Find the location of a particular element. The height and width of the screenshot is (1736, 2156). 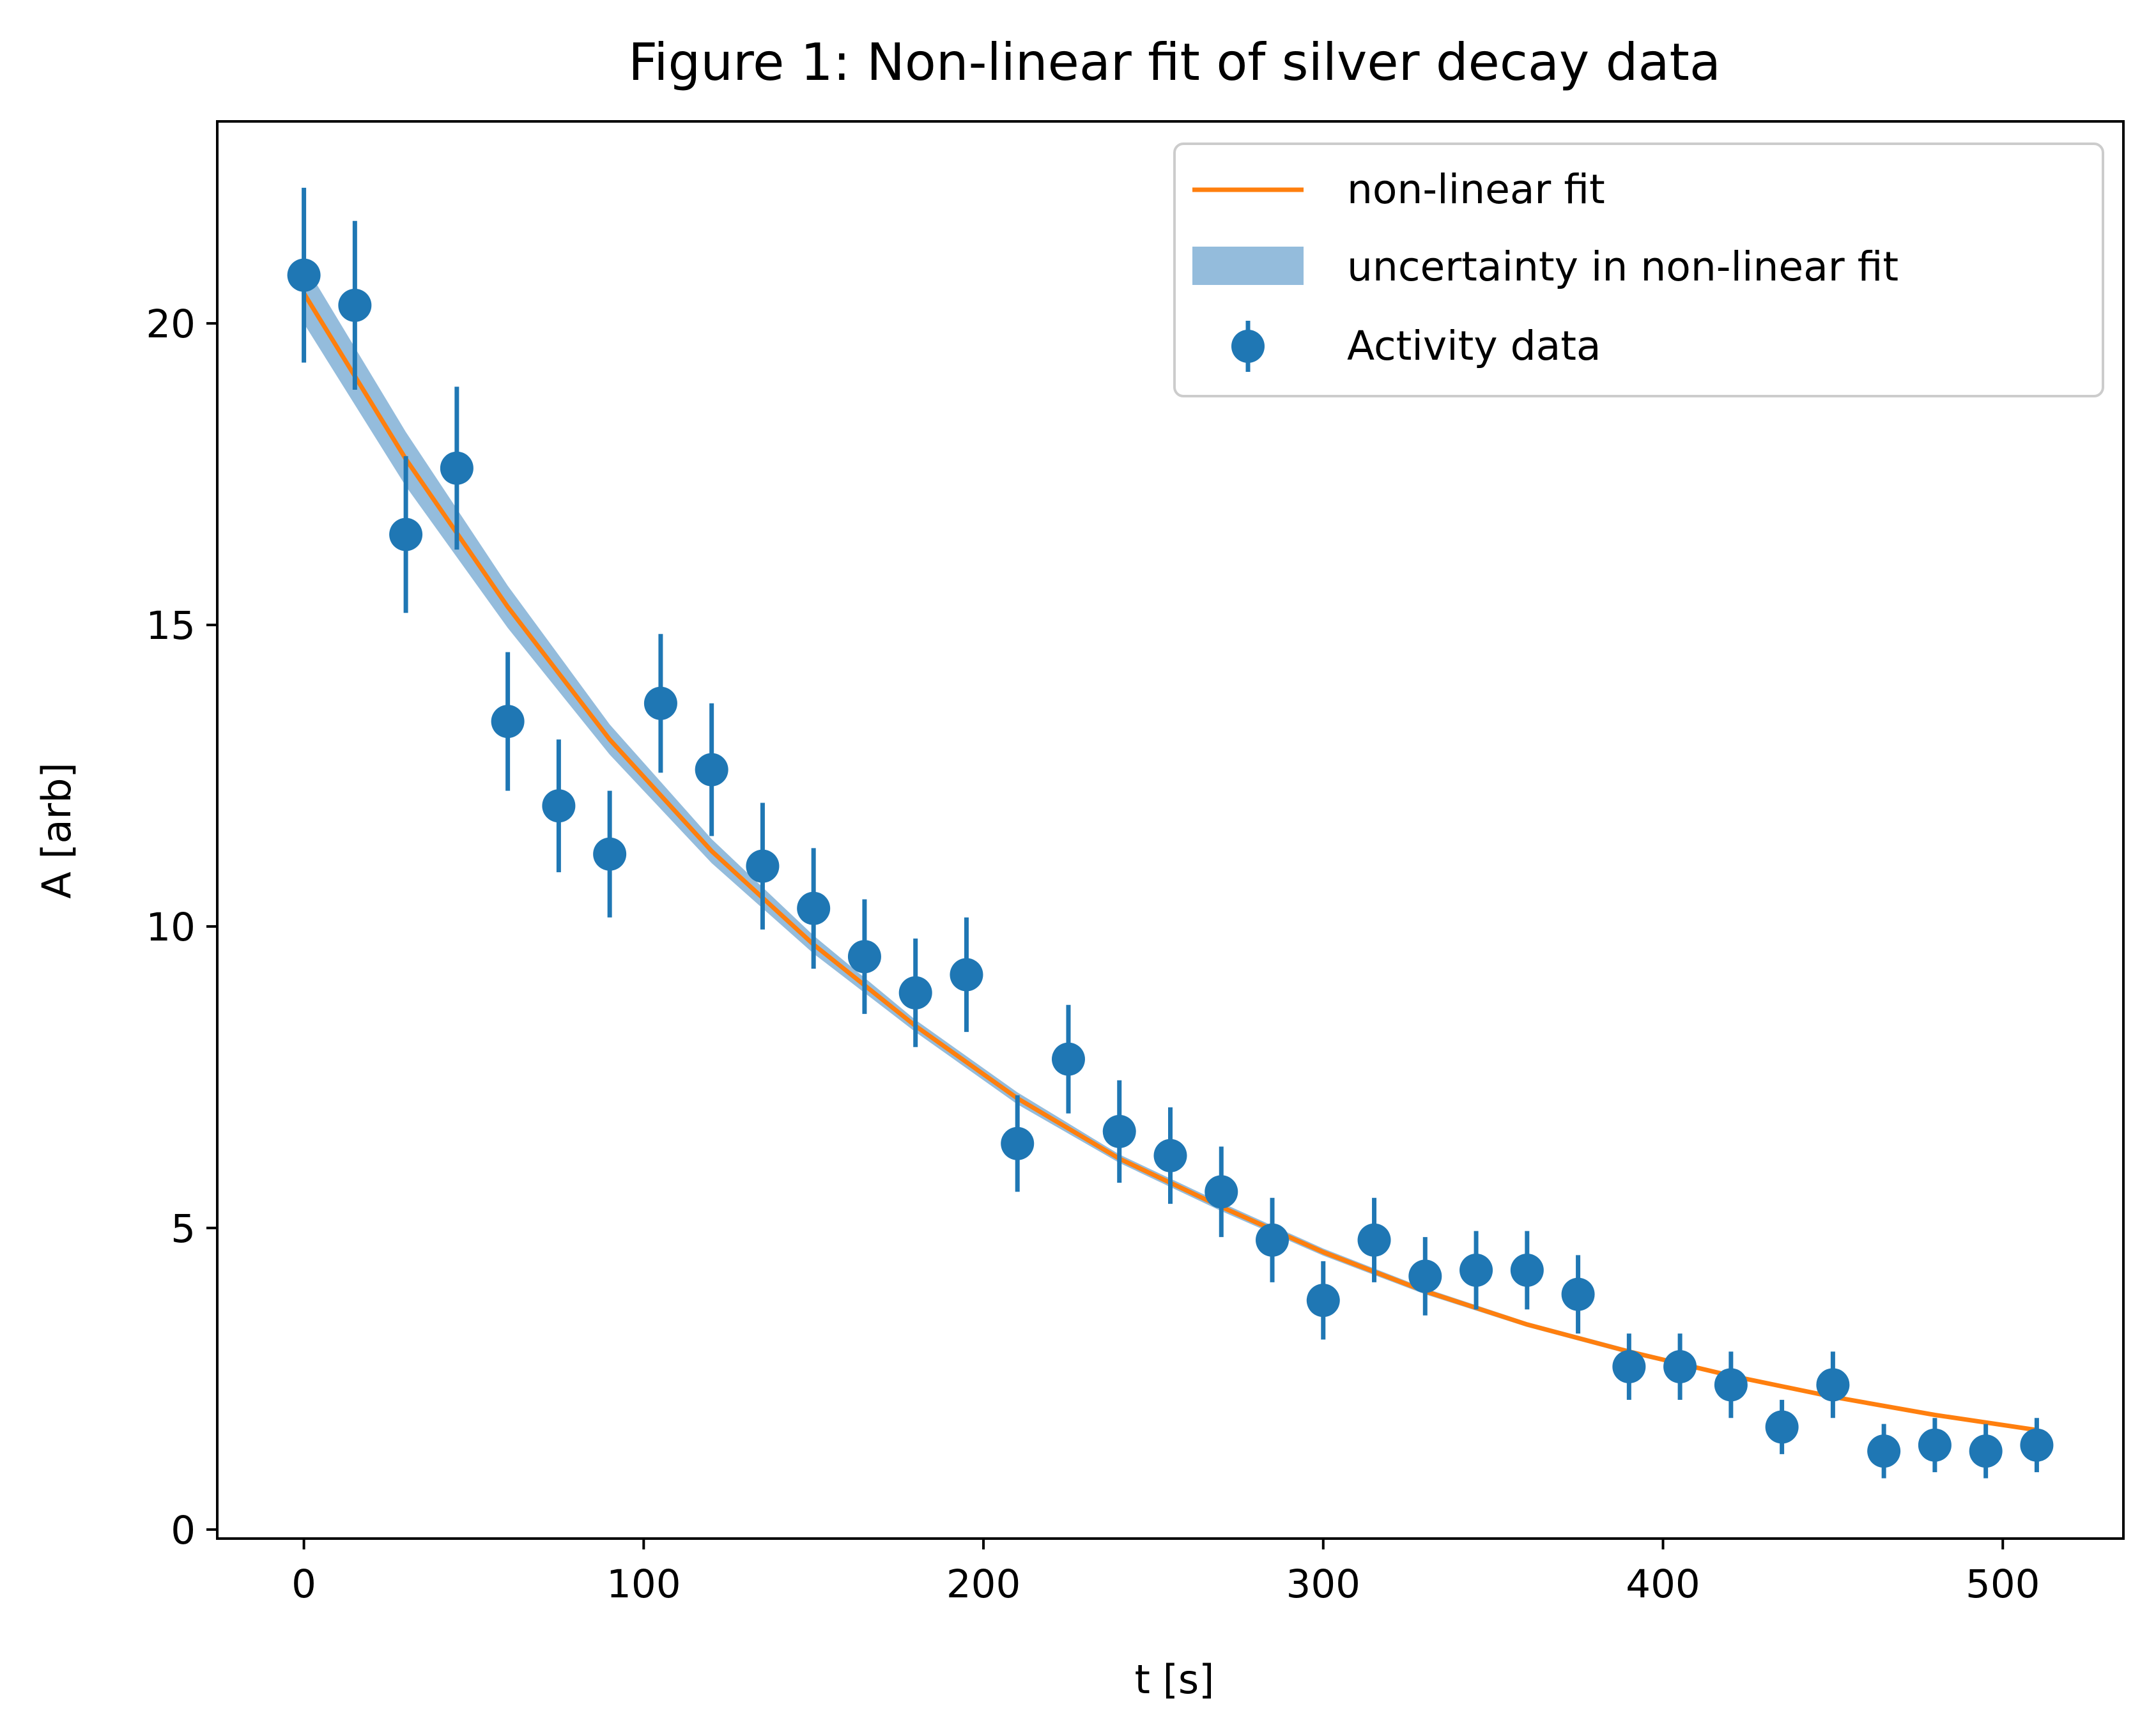

y-axis-label: A [arb] is located at coordinates (56, 830).